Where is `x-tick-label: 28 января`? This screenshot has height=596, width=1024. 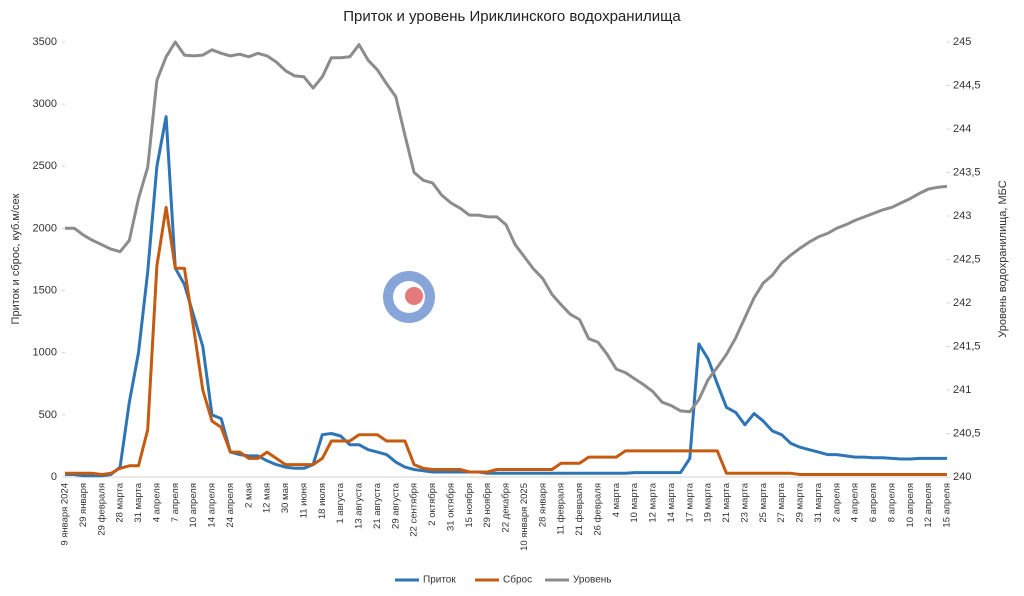
x-tick-label: 28 января is located at coordinates (542, 505).